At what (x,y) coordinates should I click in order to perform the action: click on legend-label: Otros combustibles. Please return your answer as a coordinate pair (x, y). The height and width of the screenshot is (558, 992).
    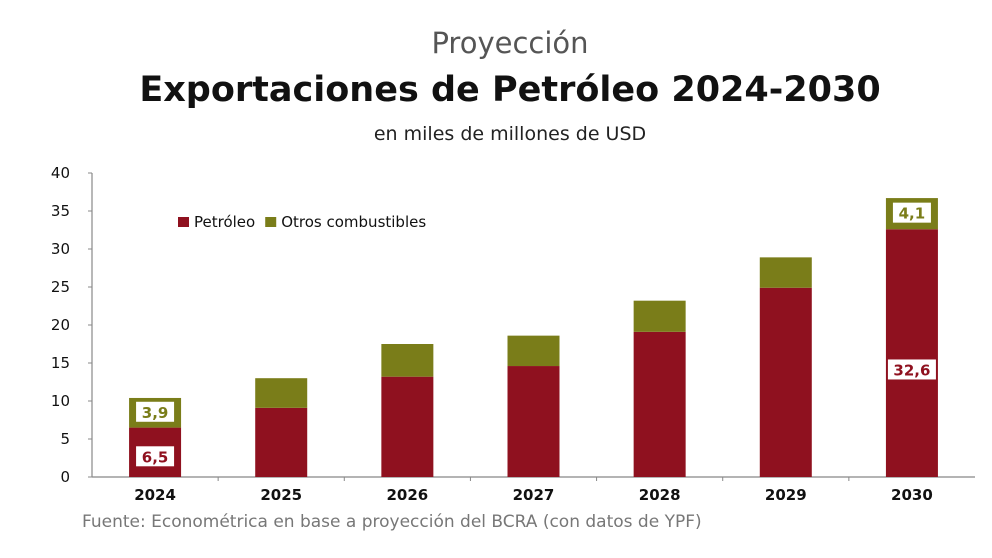
    Looking at the image, I should click on (353, 222).